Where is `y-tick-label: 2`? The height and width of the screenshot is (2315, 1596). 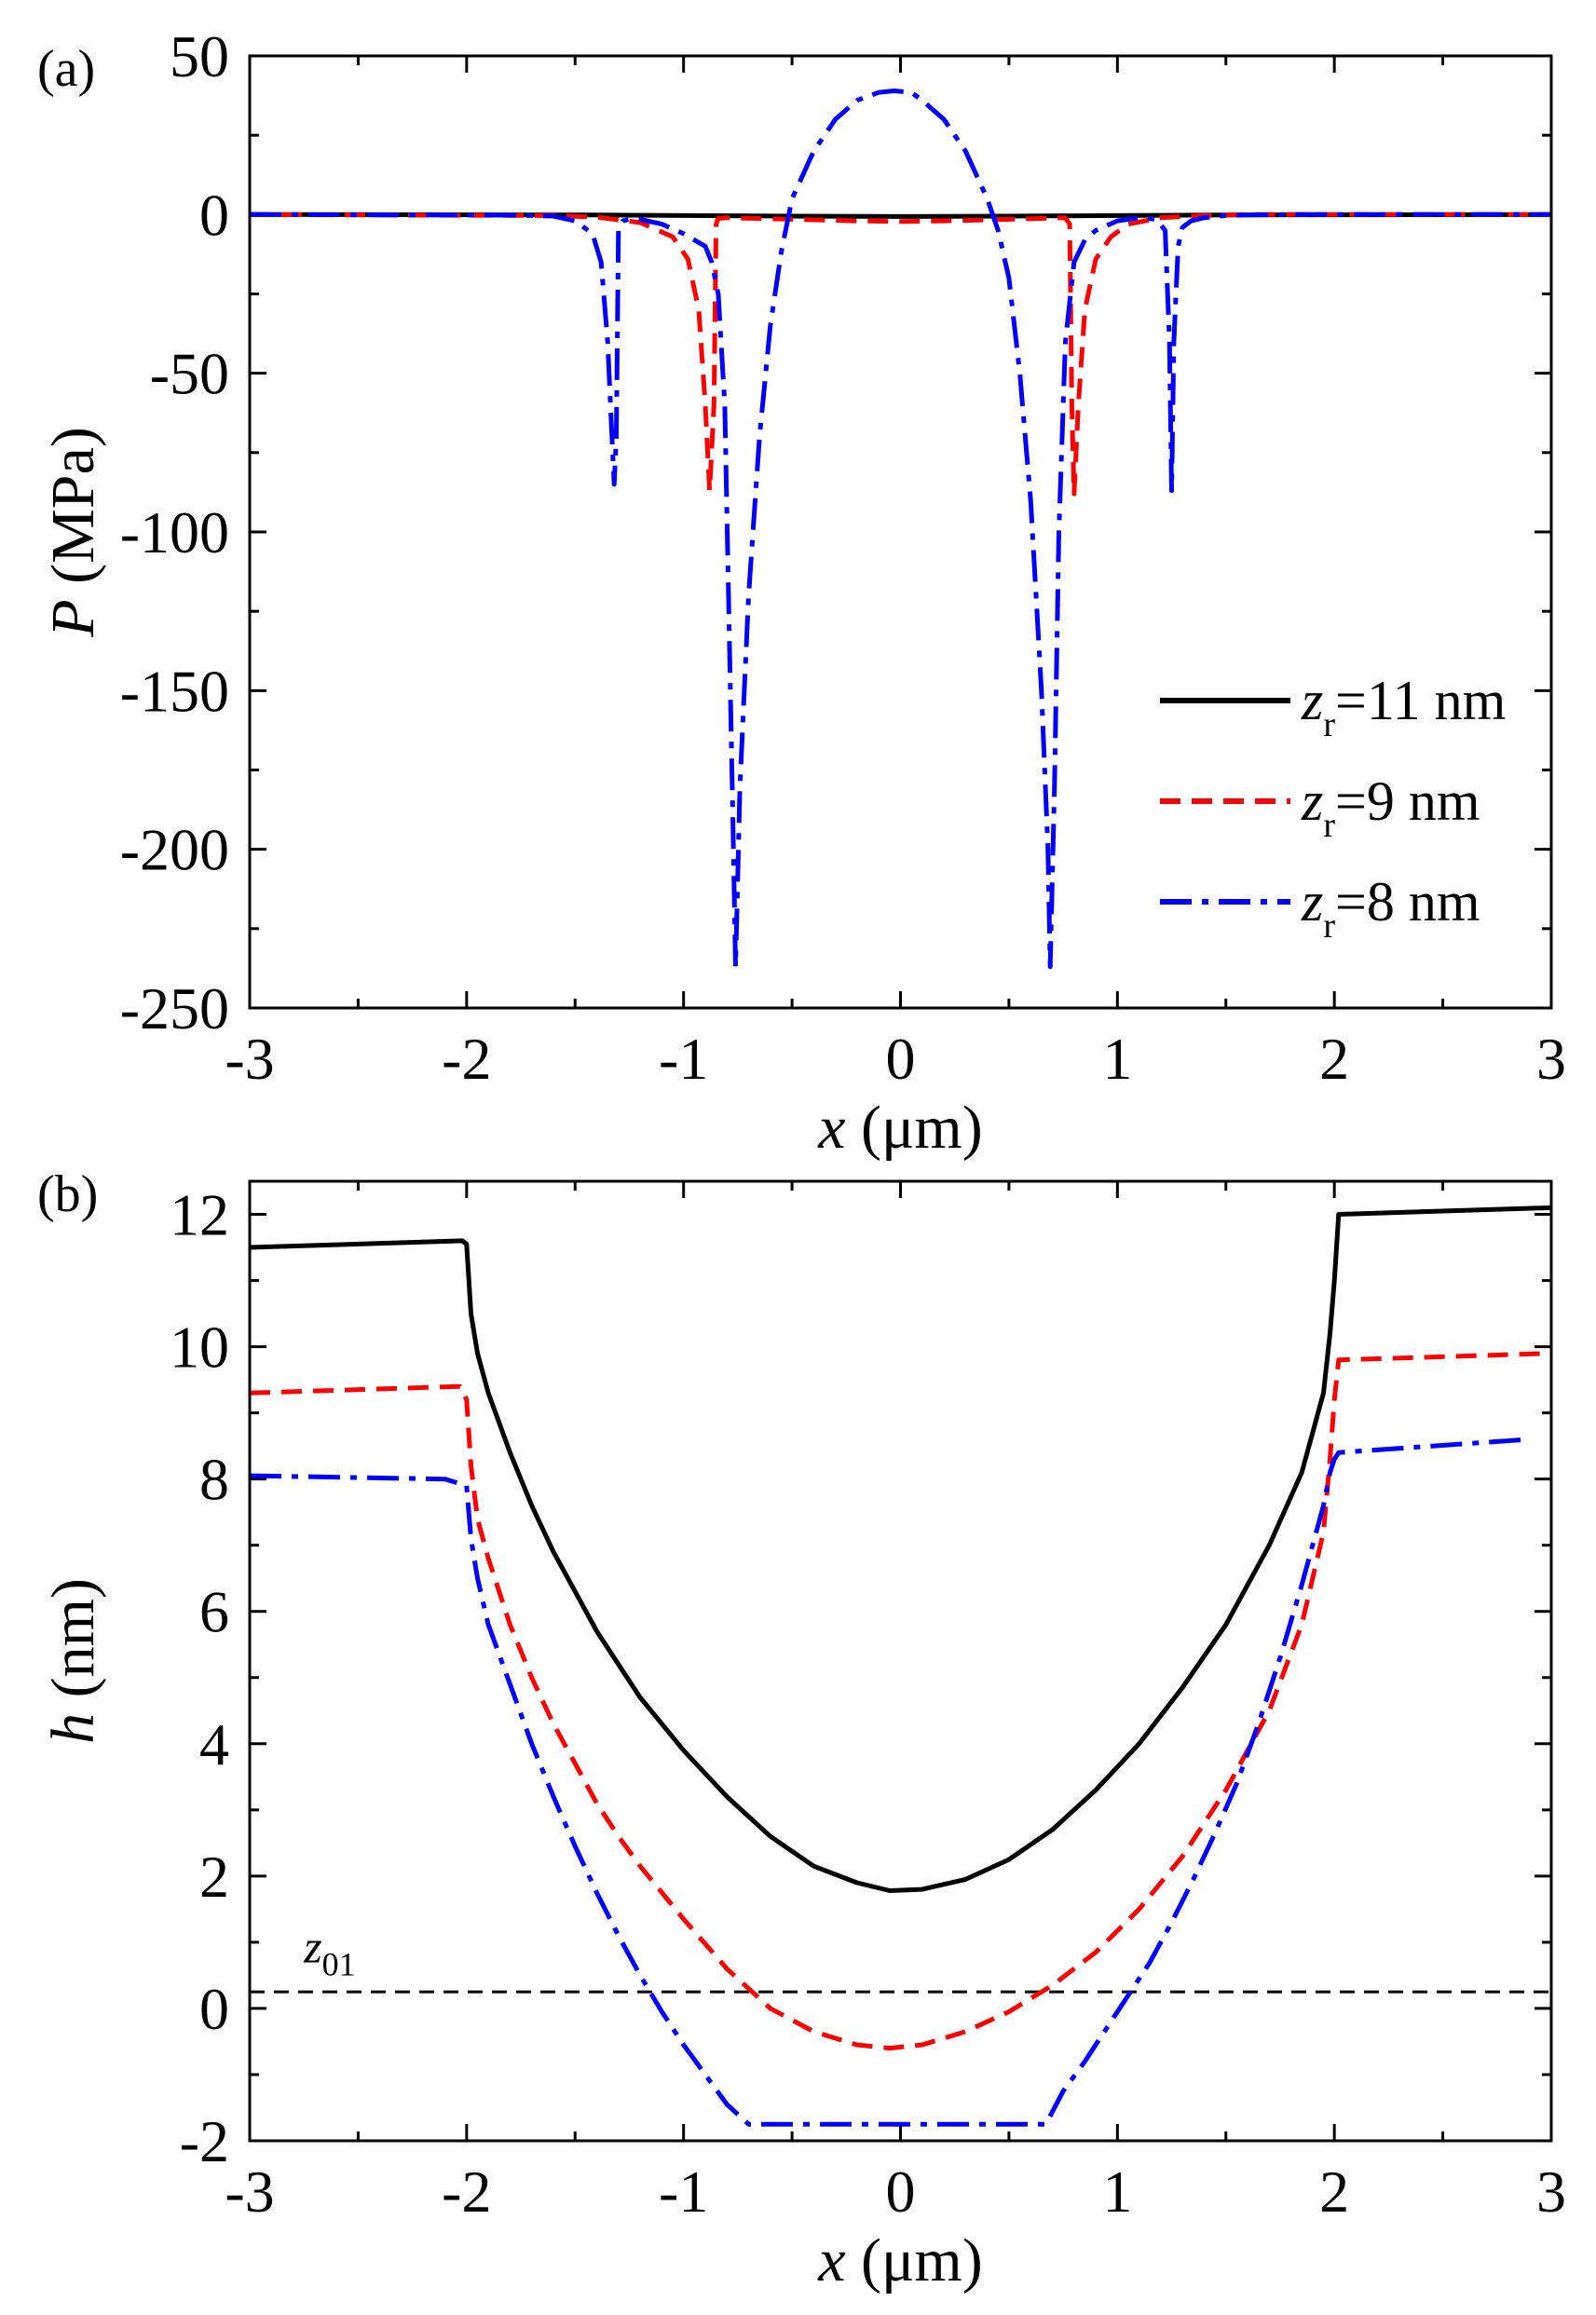
y-tick-label: 2 is located at coordinates (214, 1877).